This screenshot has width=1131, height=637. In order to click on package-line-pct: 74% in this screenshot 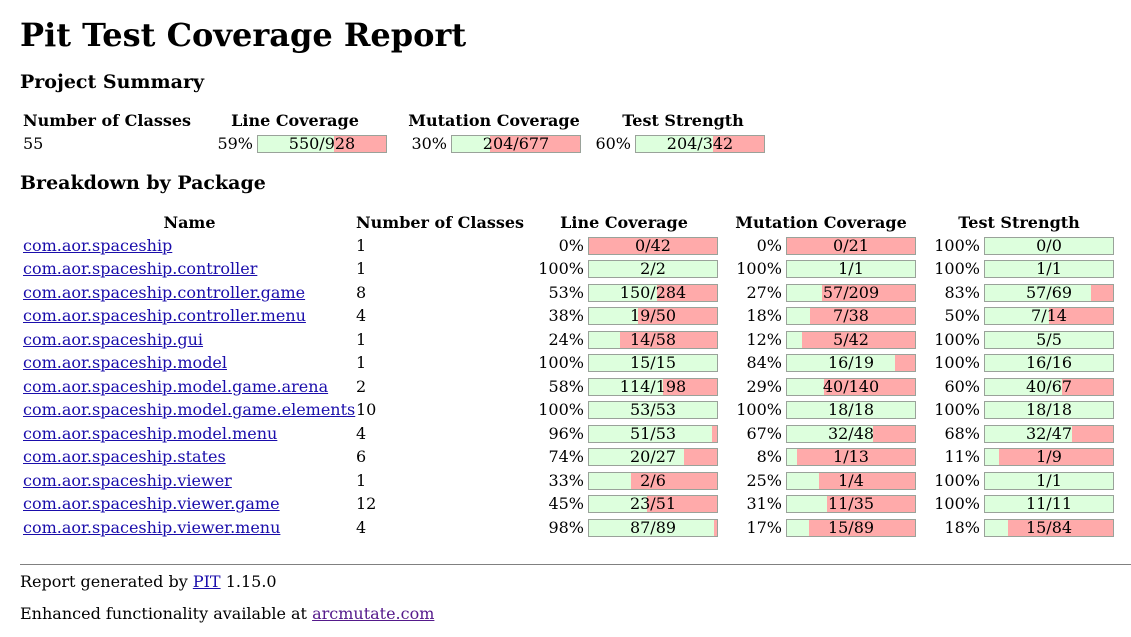, I will do `click(566, 457)`.